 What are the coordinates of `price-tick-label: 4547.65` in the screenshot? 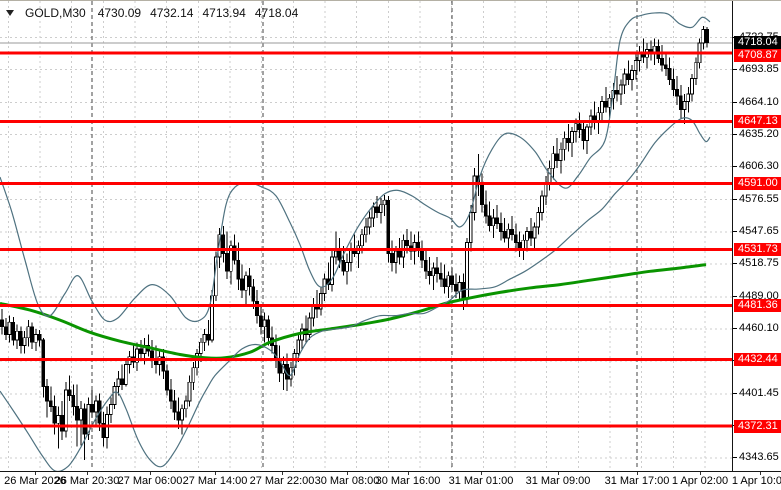 It's located at (759, 231).